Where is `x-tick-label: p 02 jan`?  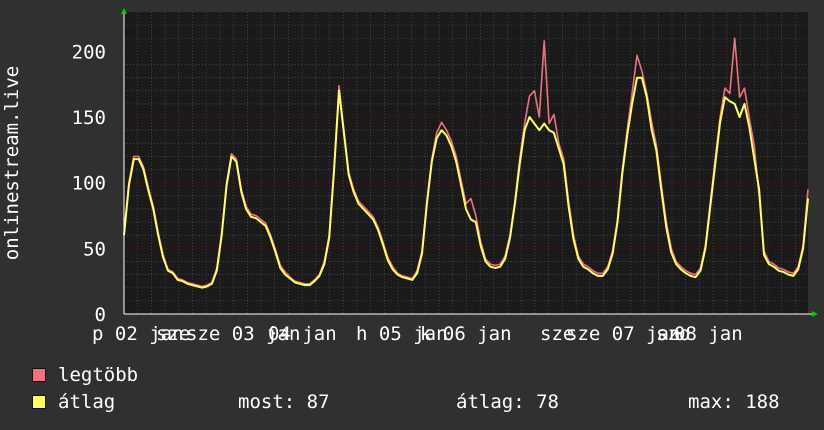 x-tick-label: p 02 jan is located at coordinates (138, 334).